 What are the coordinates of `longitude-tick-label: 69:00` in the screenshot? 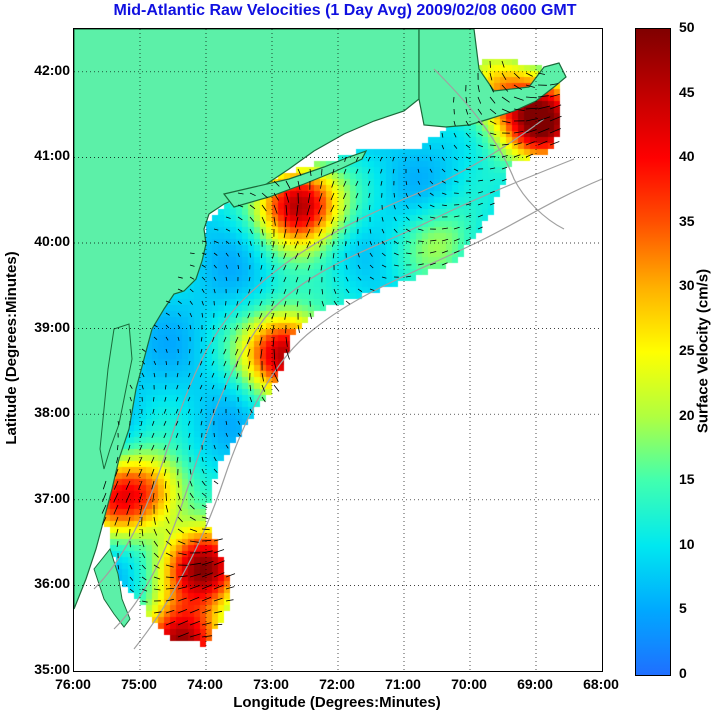 It's located at (535, 684).